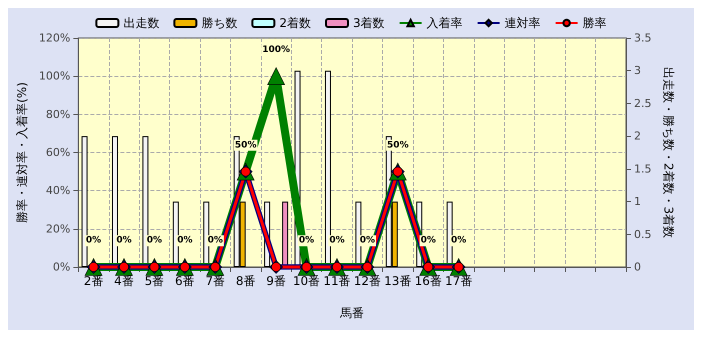 The image size is (702, 338). What do you see at coordinates (219, 23) in the screenshot?
I see `legend-label: 勝ち数` at bounding box center [219, 23].